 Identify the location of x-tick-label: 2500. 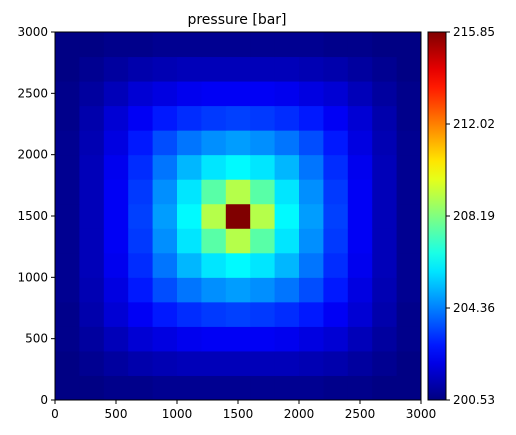
(360, 414).